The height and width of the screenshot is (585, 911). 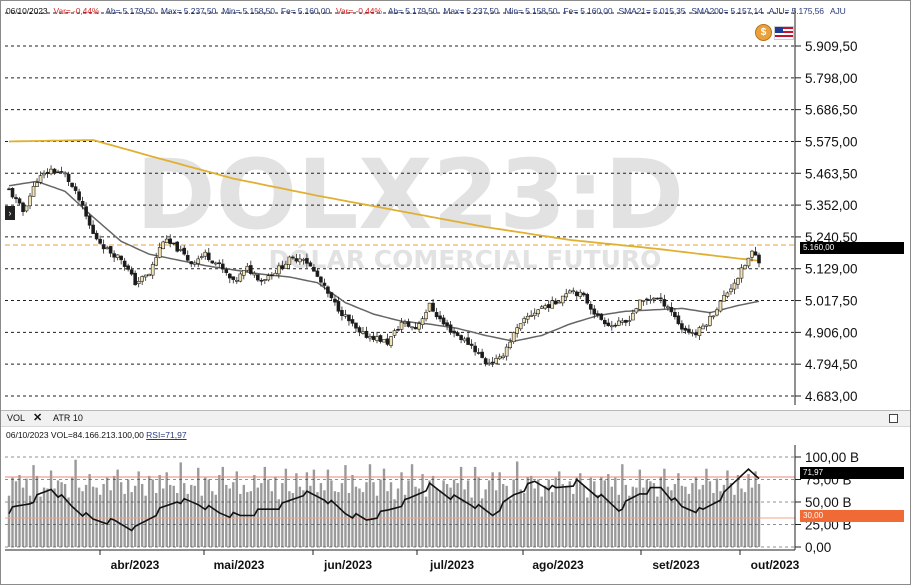 What do you see at coordinates (763, 32) in the screenshot?
I see `dollar-coin-icon: $` at bounding box center [763, 32].